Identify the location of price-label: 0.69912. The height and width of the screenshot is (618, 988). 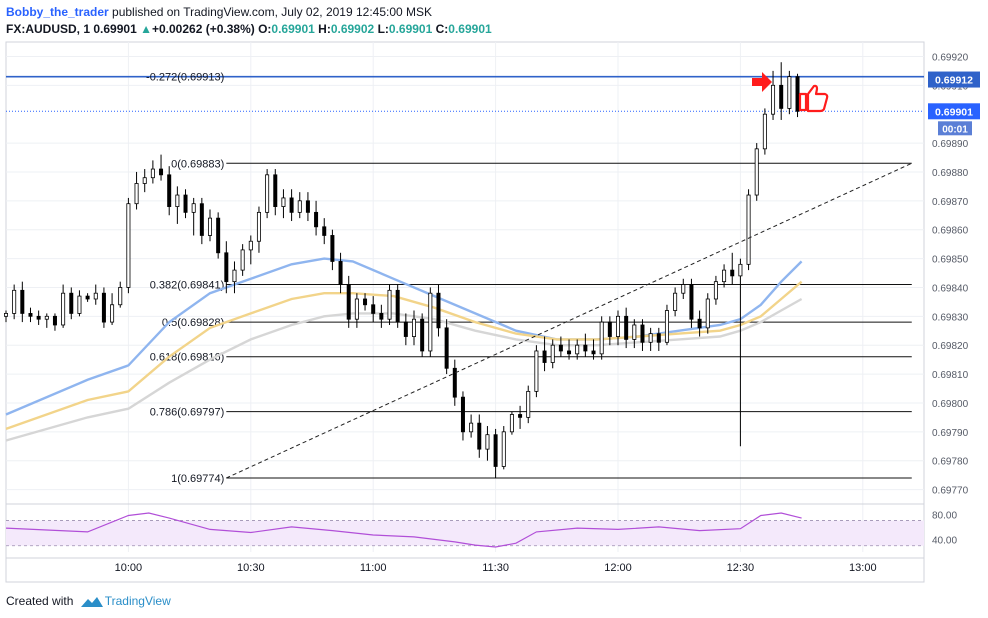
(954, 81).